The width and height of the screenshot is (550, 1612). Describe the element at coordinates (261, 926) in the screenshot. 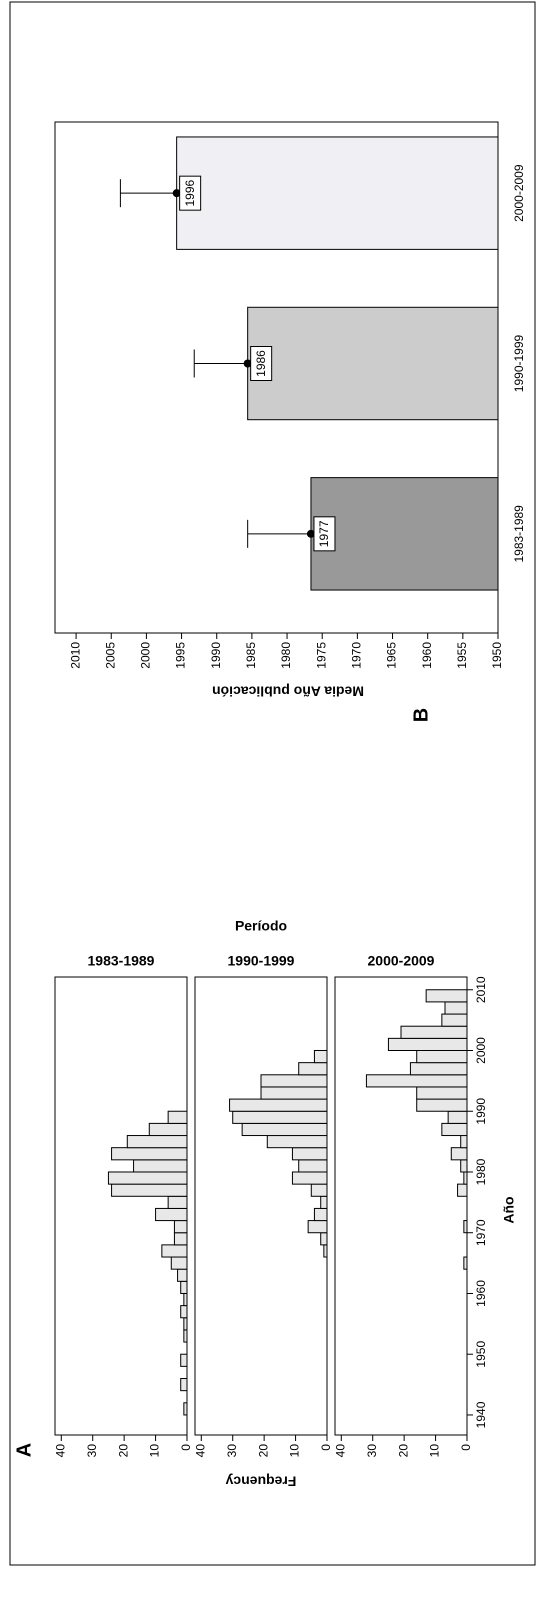

I see `panel-group-title: Período` at that location.